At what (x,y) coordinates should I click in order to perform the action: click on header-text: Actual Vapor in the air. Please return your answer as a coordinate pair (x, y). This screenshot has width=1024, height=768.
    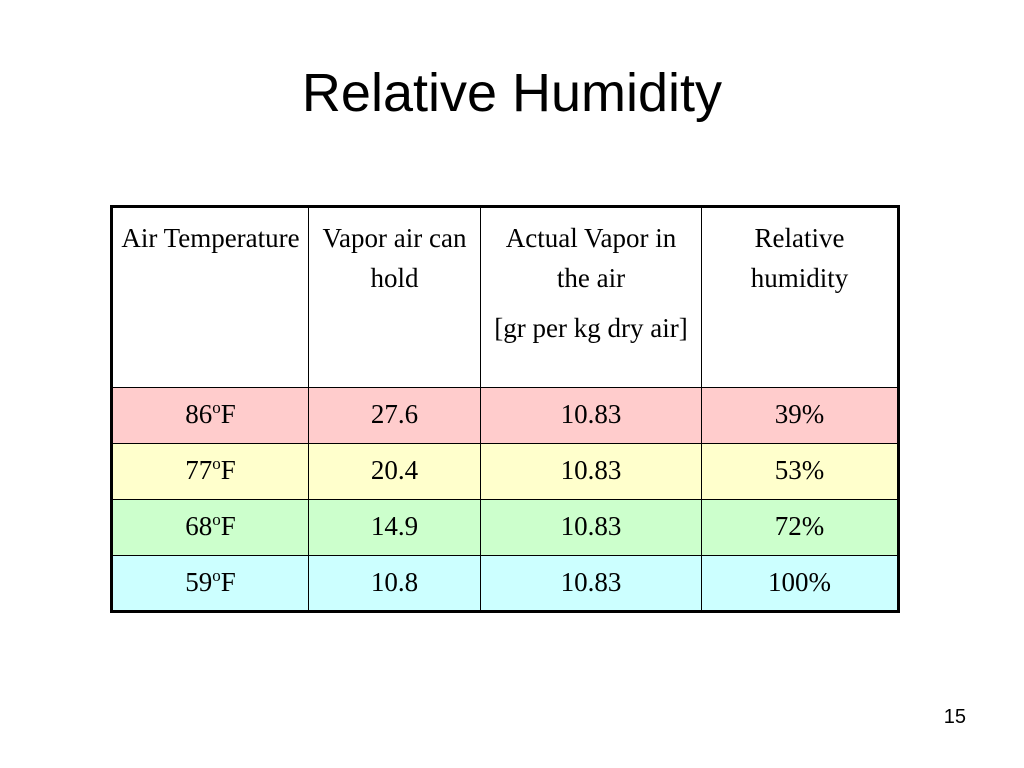
    Looking at the image, I should click on (591, 258).